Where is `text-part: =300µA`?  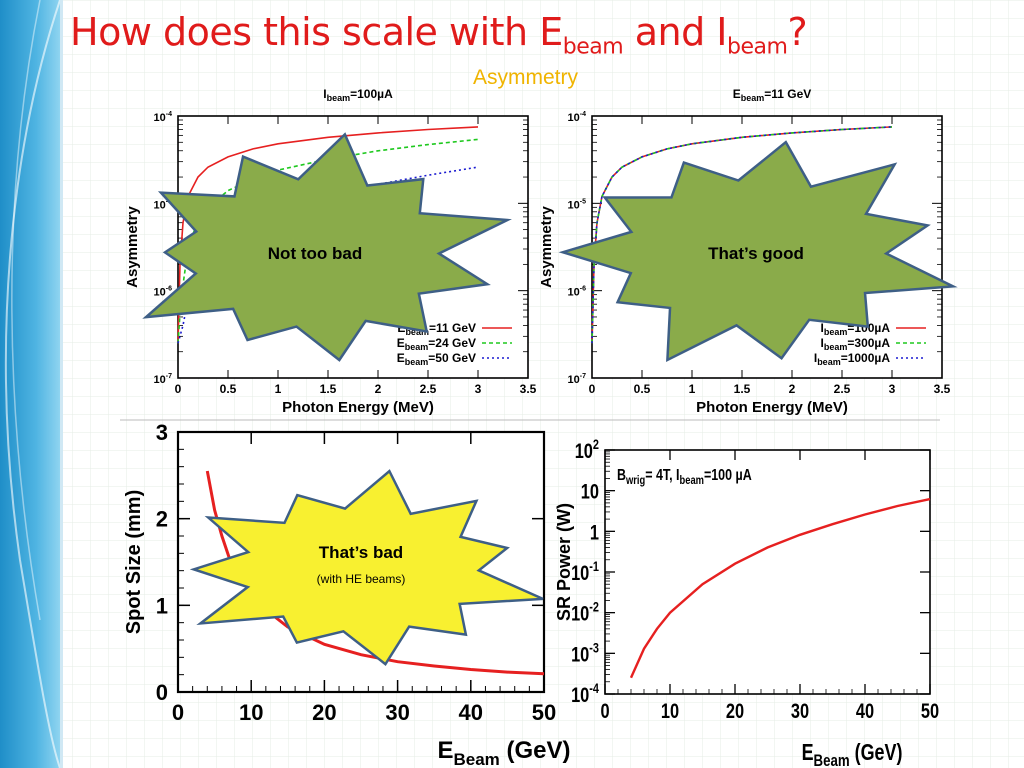 text-part: =300µA is located at coordinates (868, 343).